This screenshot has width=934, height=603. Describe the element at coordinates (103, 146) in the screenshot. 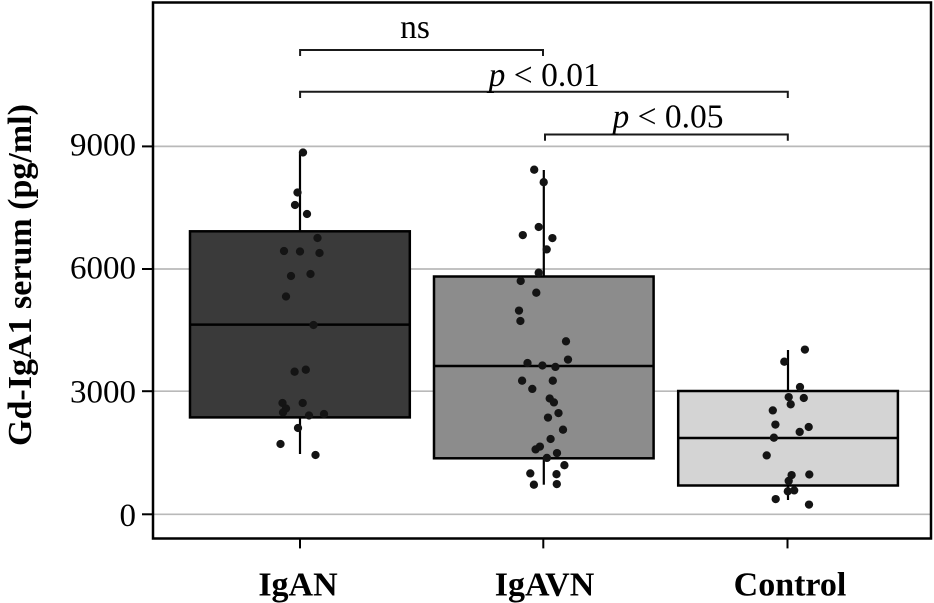

I see `svg-text: 9000` at that location.